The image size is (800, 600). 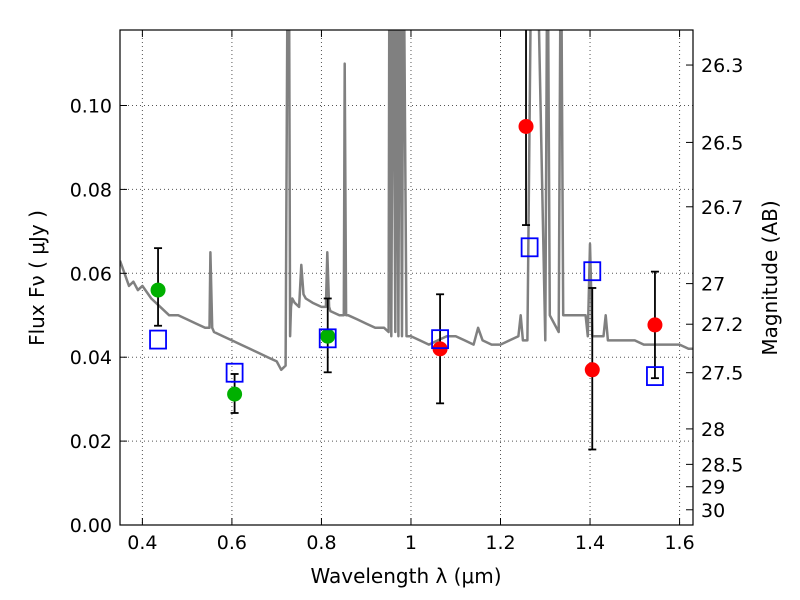 What do you see at coordinates (713, 430) in the screenshot?
I see `right-tick-label: 28` at bounding box center [713, 430].